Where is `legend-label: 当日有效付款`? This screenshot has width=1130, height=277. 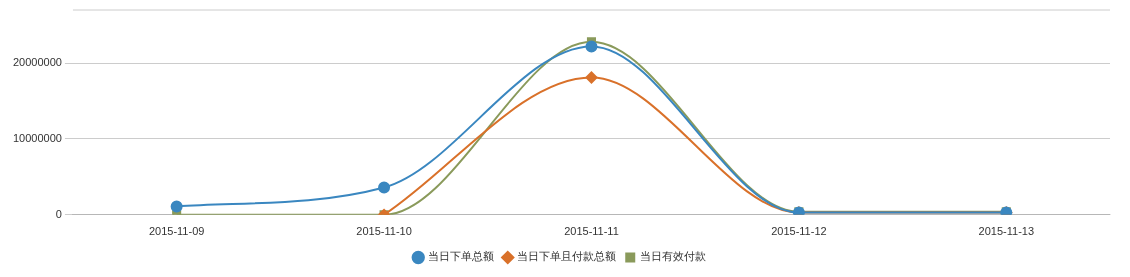
legend-label: 当日有效付款 is located at coordinates (672, 257).